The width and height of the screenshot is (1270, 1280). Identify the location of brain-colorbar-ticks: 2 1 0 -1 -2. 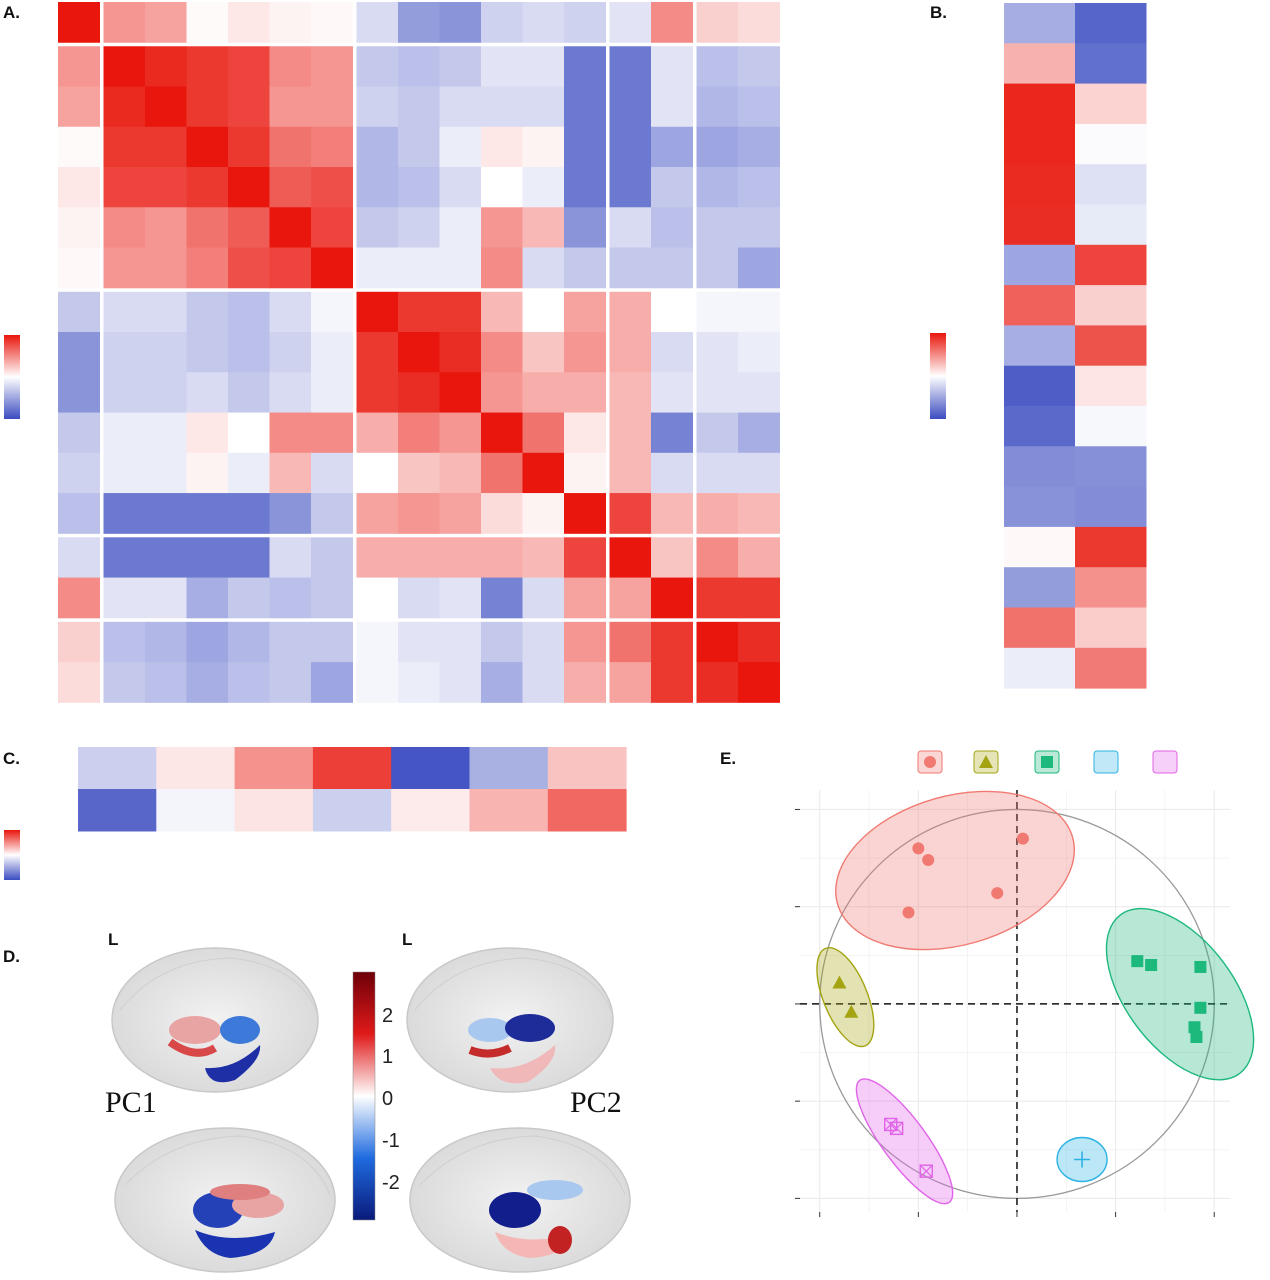
(391, 1099).